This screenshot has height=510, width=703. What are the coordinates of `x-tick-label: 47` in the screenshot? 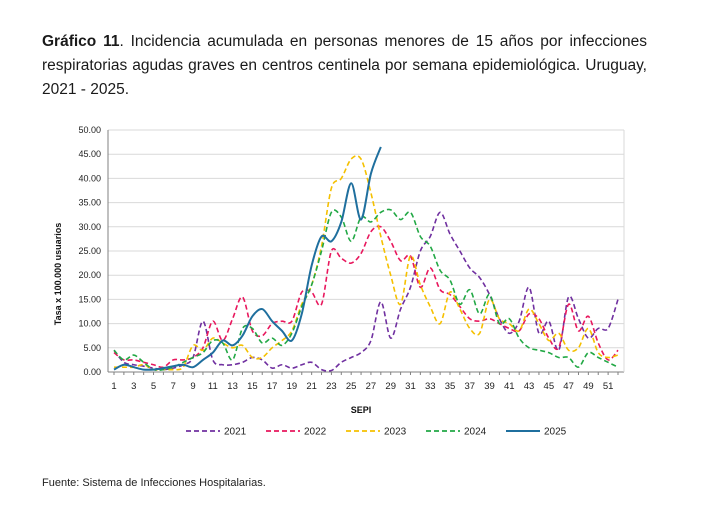 It's located at (568, 386).